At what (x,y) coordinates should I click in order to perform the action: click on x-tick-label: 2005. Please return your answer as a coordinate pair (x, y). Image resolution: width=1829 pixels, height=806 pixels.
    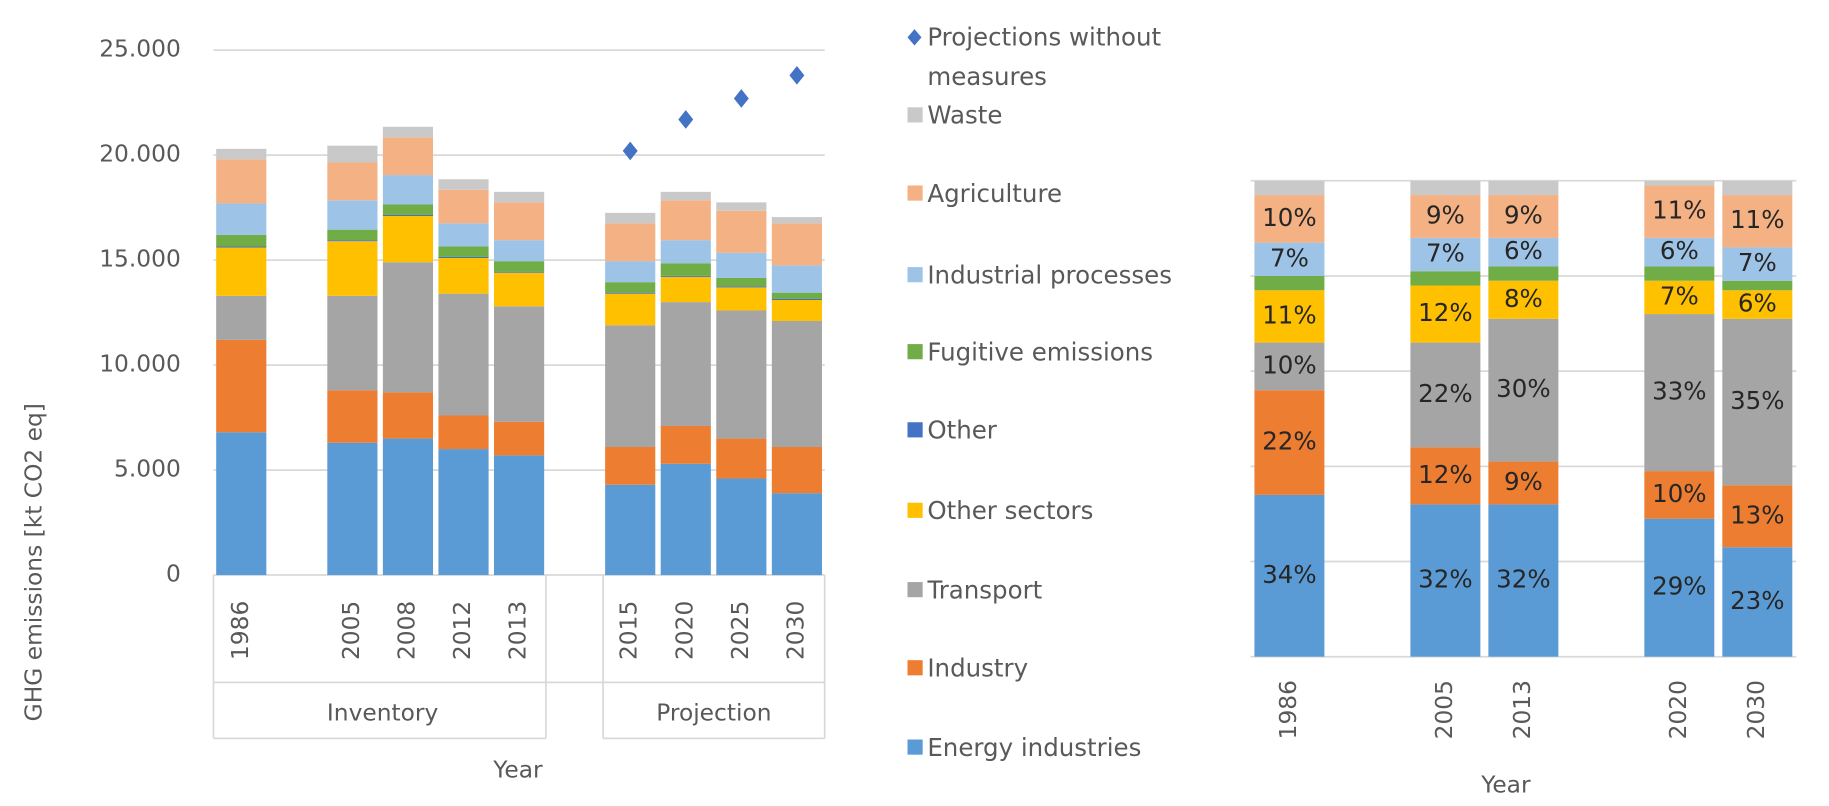
    Looking at the image, I should click on (351, 630).